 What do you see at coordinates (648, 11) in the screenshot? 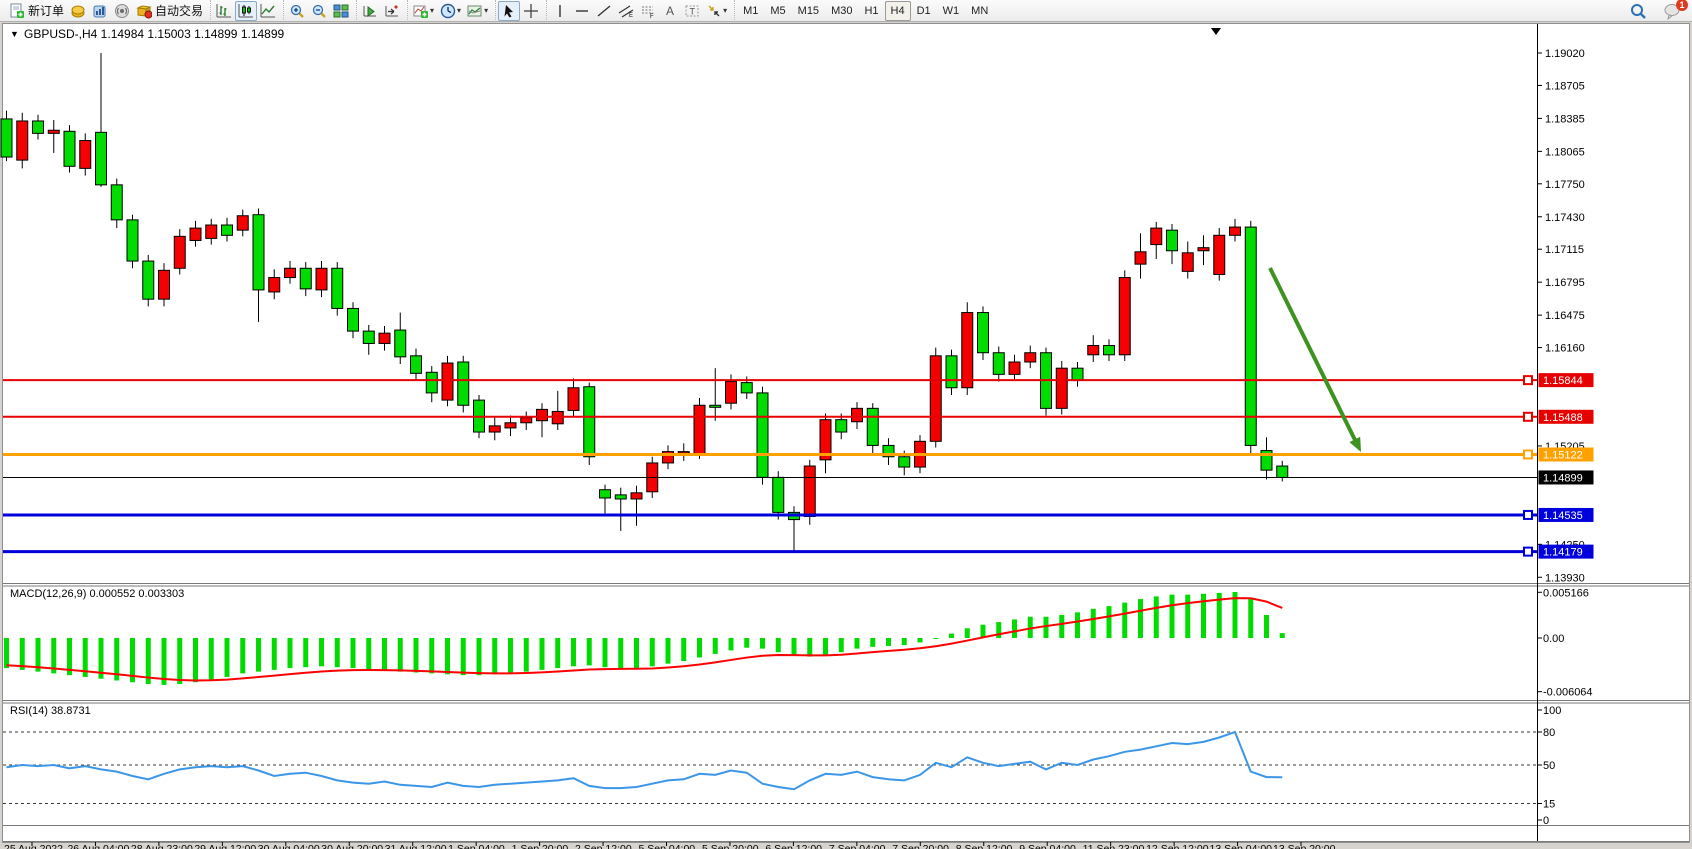
I see `fibonacci-button: F` at bounding box center [648, 11].